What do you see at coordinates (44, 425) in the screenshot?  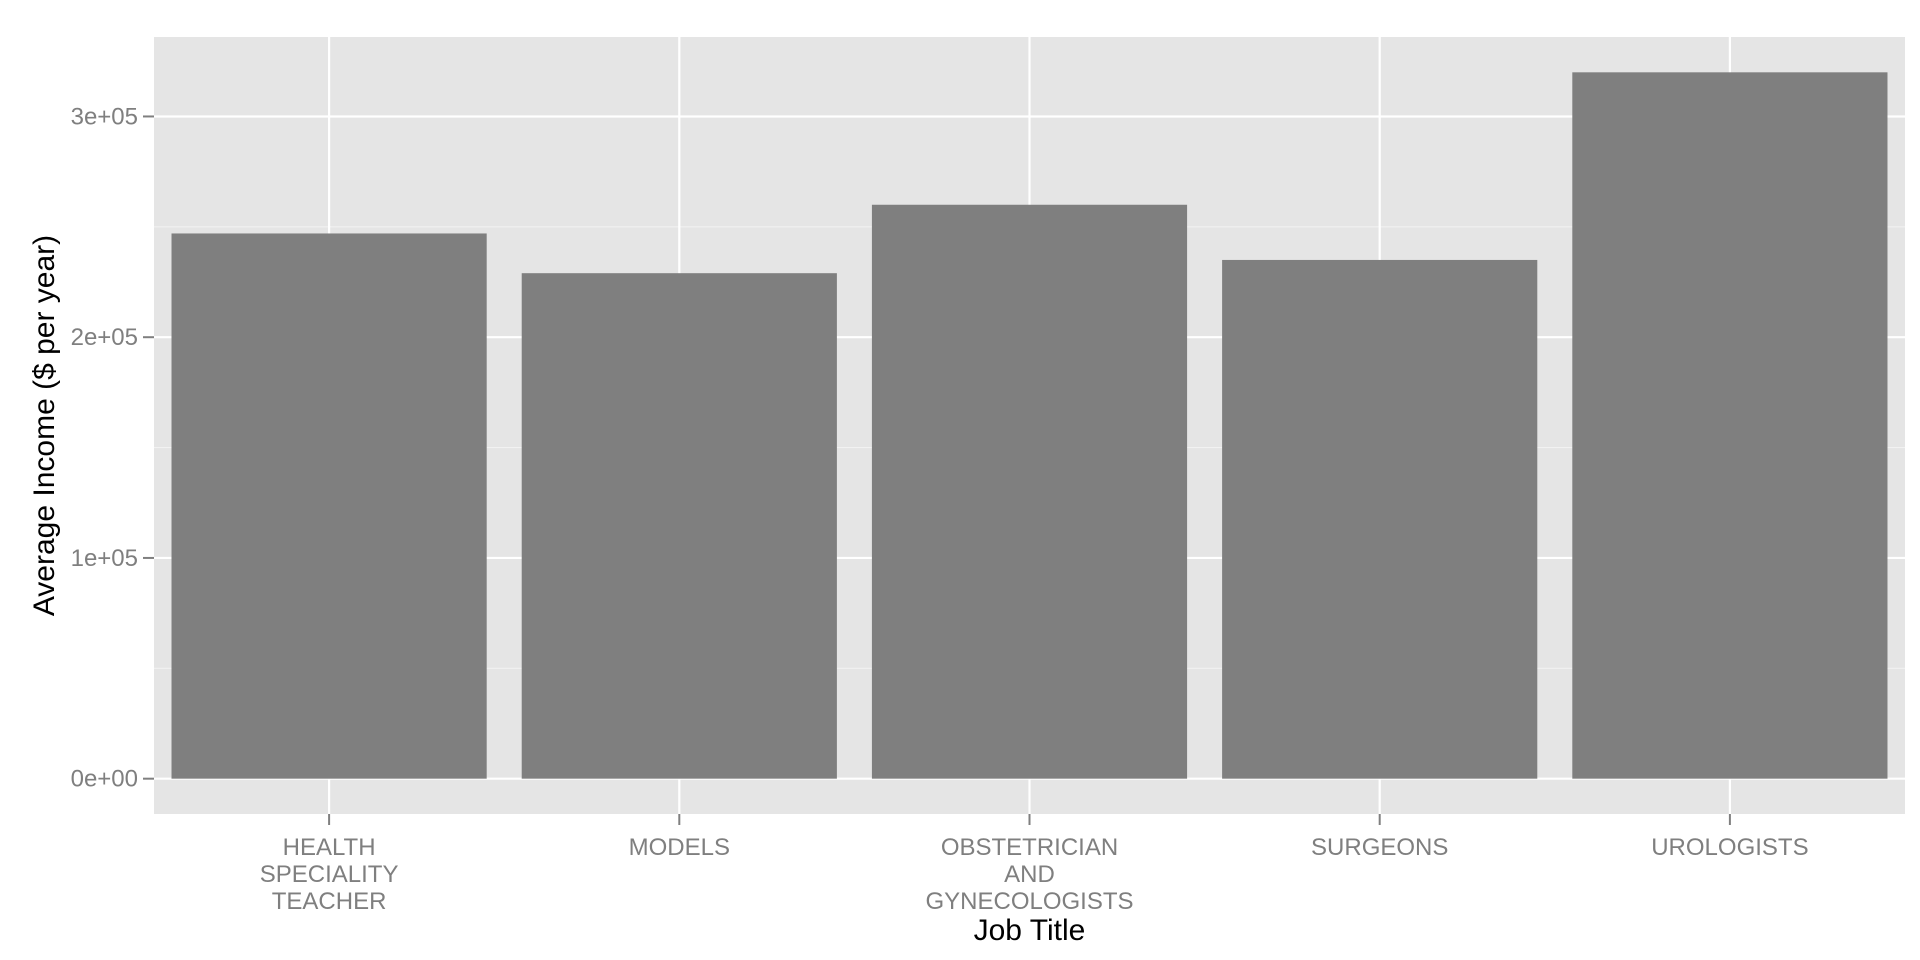 I see `y-axis-title: Average Income ($ per year)` at bounding box center [44, 425].